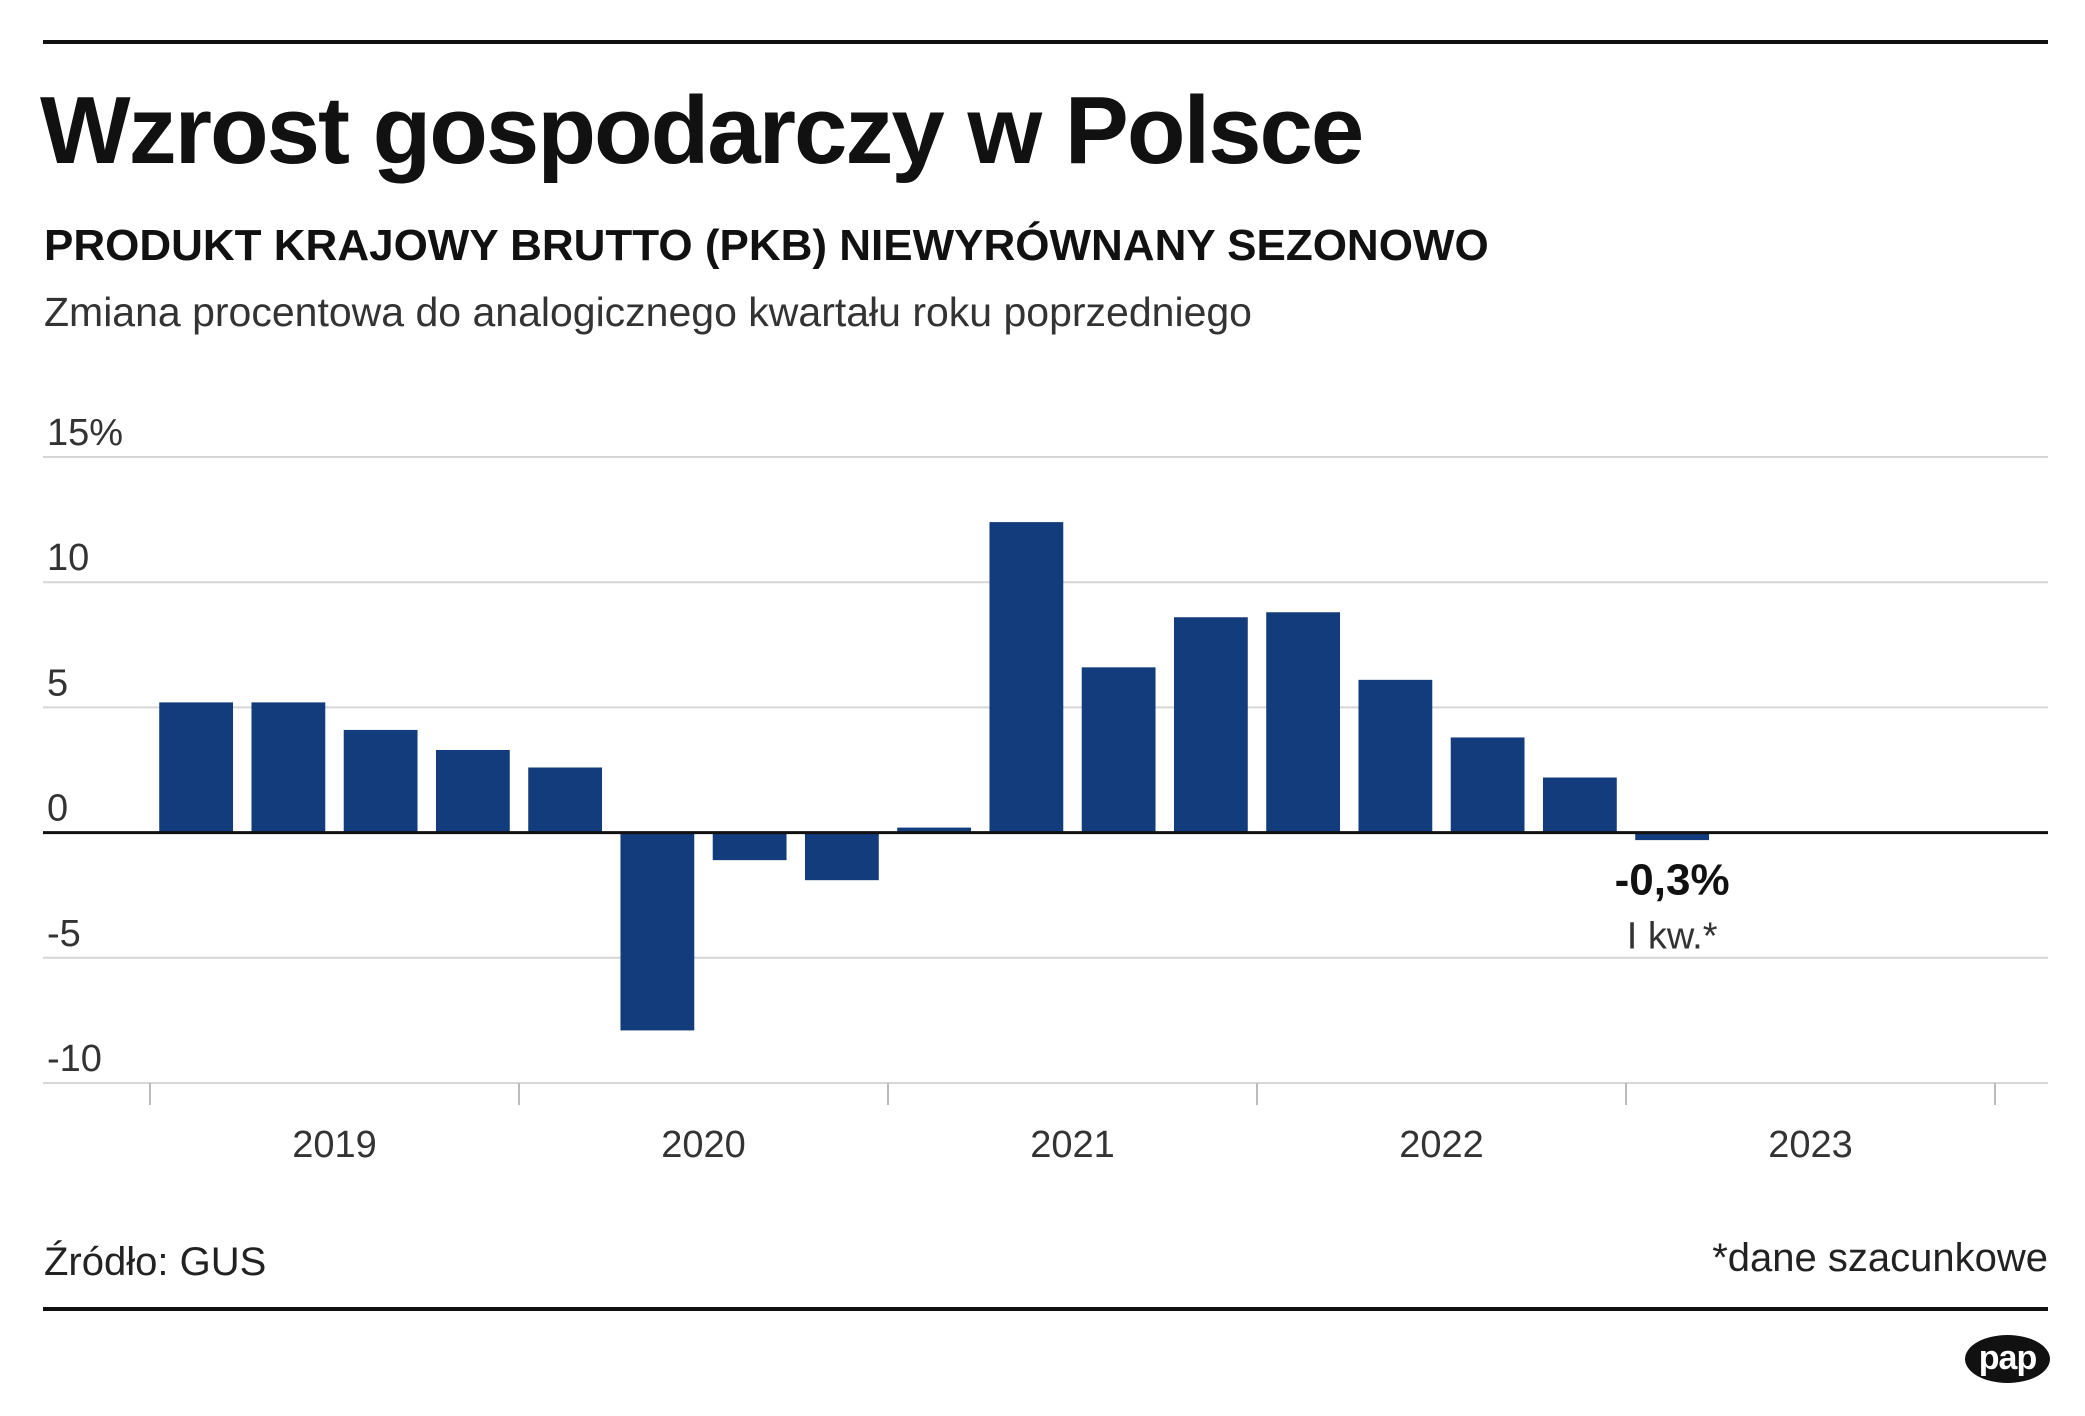 This screenshot has height=1416, width=2085. What do you see at coordinates (1441, 1145) in the screenshot?
I see `x-tick-label-2022: 2022` at bounding box center [1441, 1145].